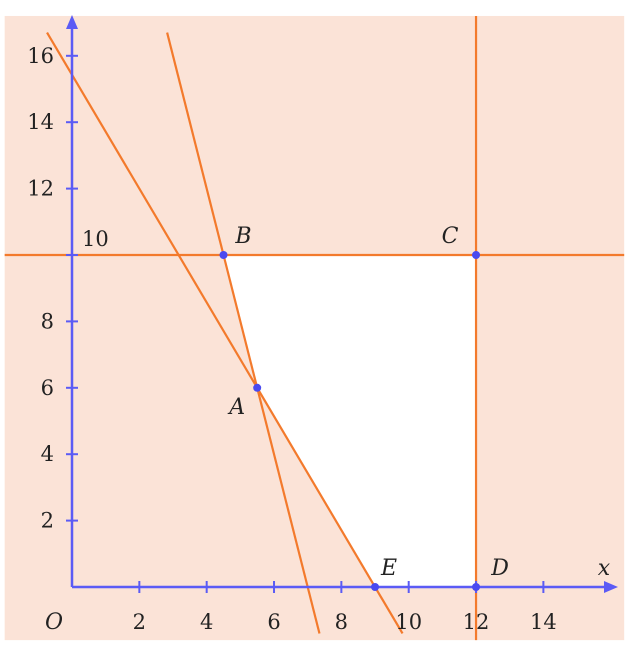  What do you see at coordinates (40, 189) in the screenshot?
I see `y-tick-label: 12` at bounding box center [40, 189].